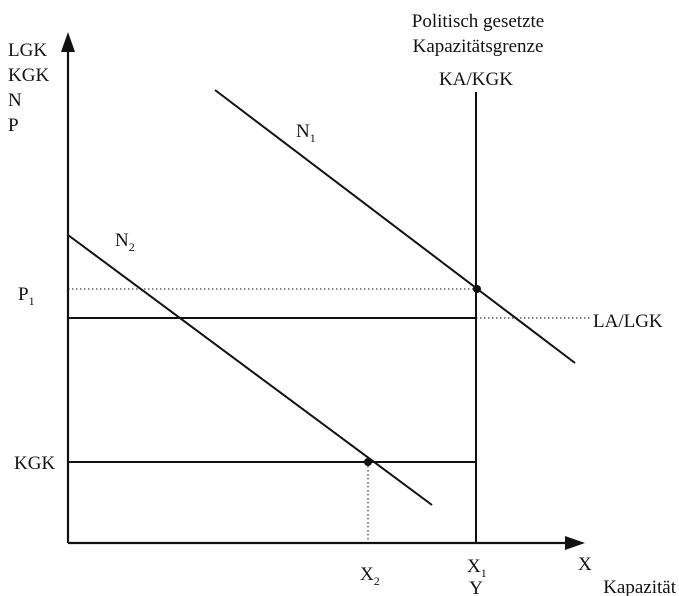  I want to click on level-label: P1, so click(26, 296).